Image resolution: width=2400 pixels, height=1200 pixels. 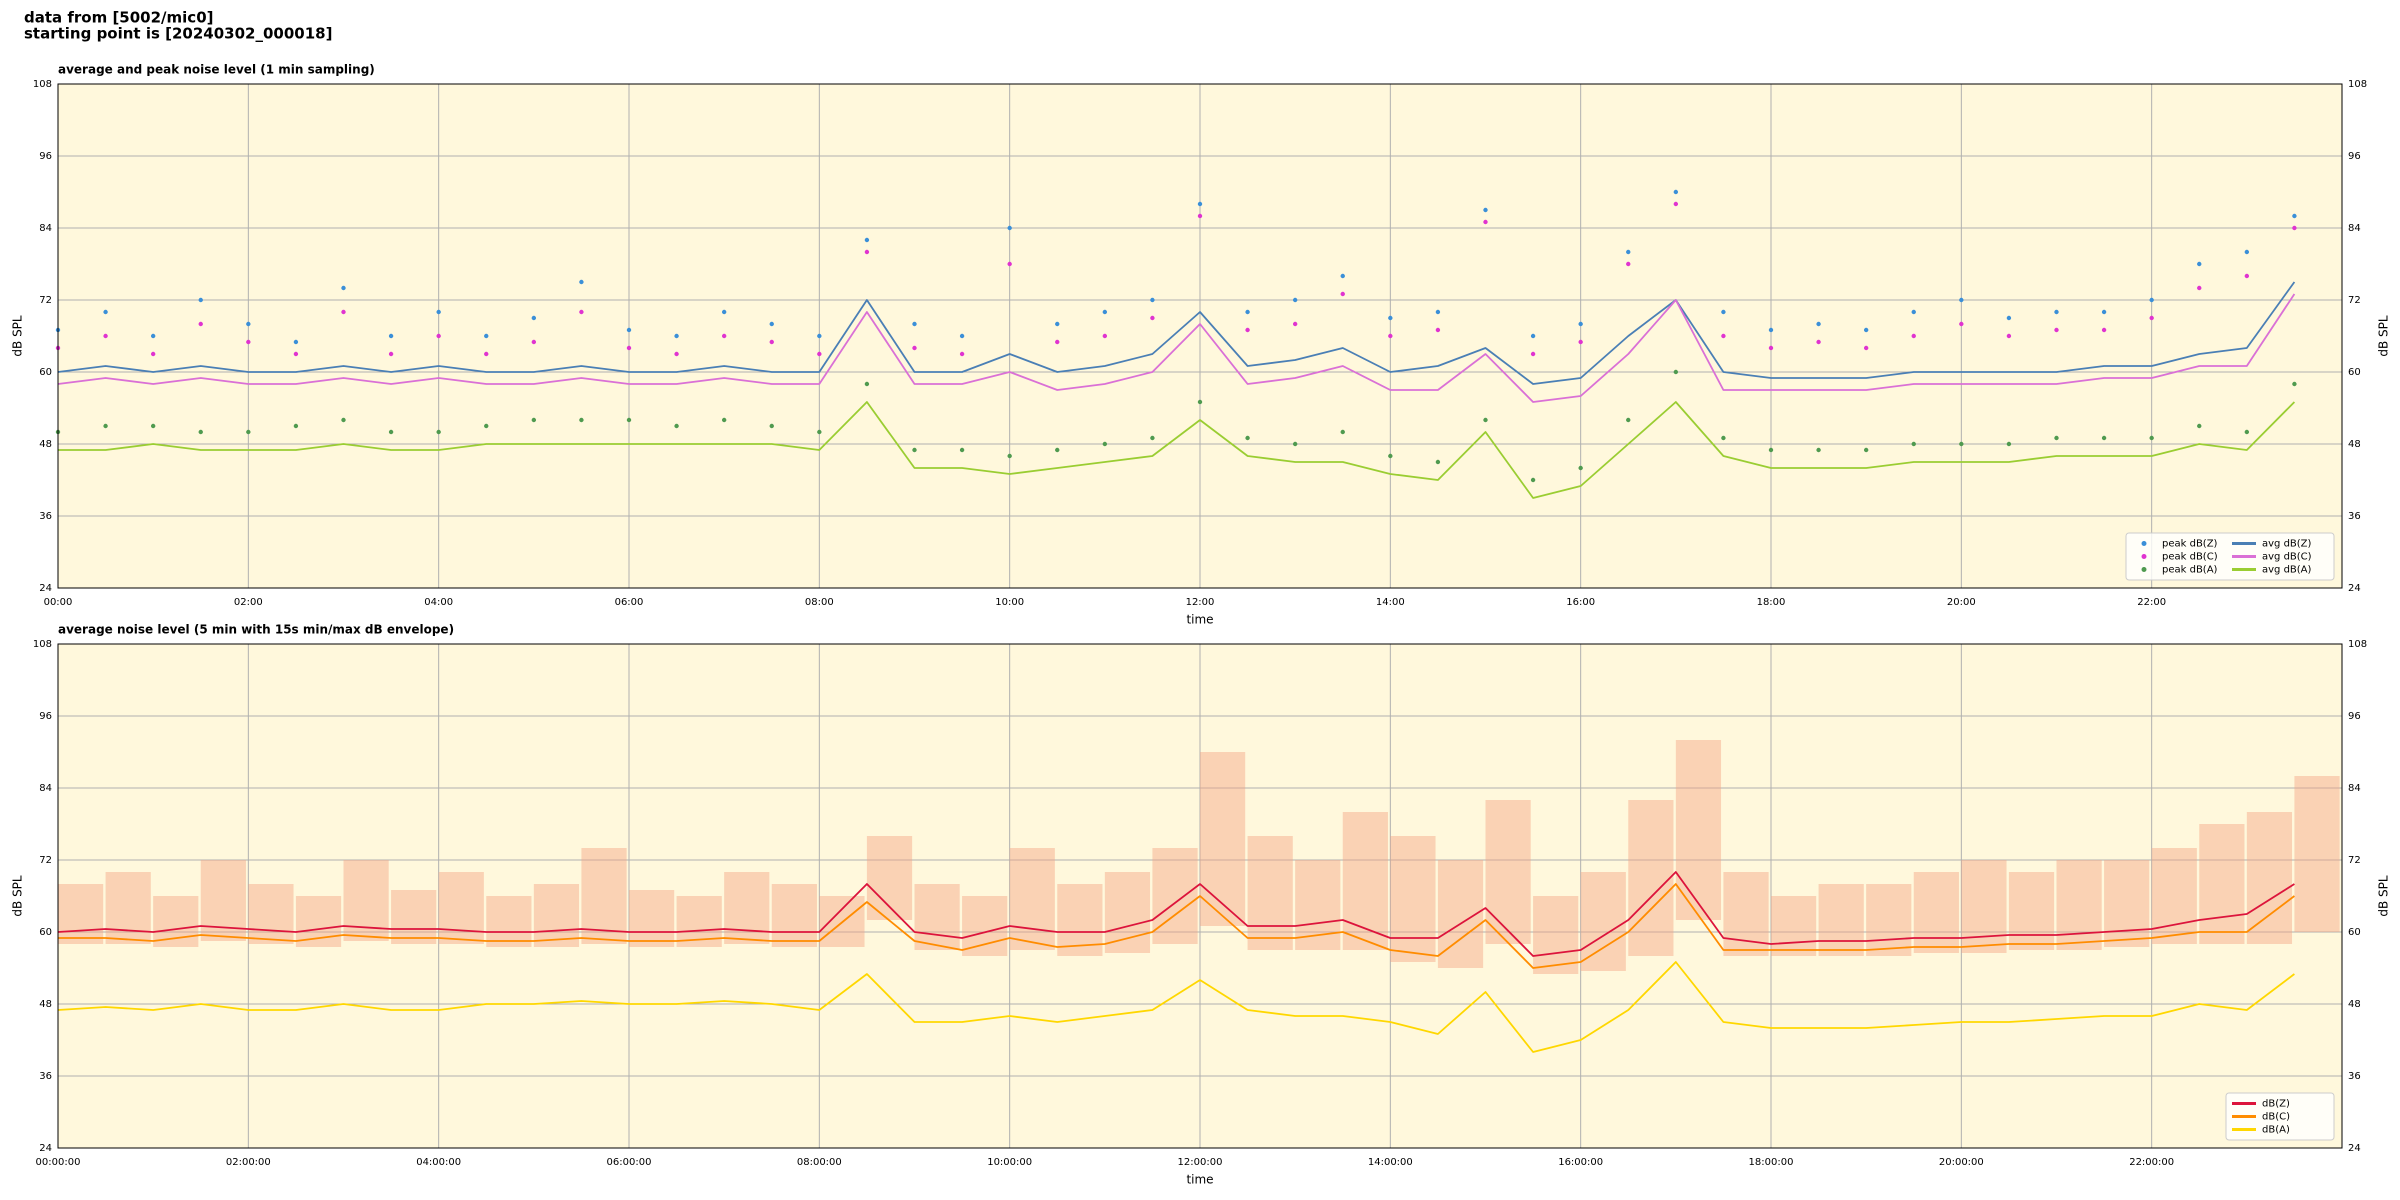 I want to click on y-tick-label: 108, so click(x=42, y=84).